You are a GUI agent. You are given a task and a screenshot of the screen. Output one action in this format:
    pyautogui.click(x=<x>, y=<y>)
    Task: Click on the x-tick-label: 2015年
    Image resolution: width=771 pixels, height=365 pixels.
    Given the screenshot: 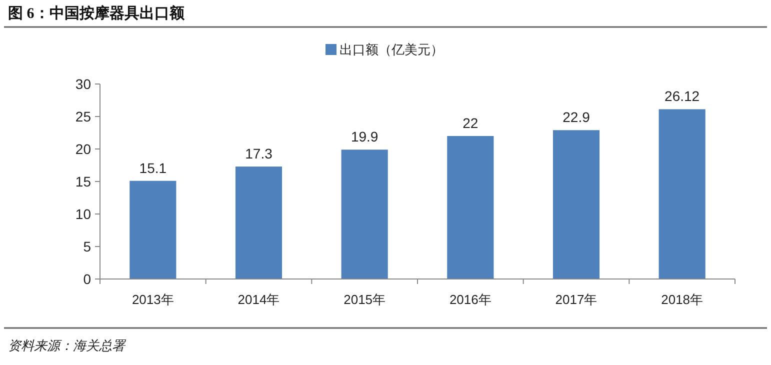 What is the action you would take?
    pyautogui.click(x=365, y=299)
    